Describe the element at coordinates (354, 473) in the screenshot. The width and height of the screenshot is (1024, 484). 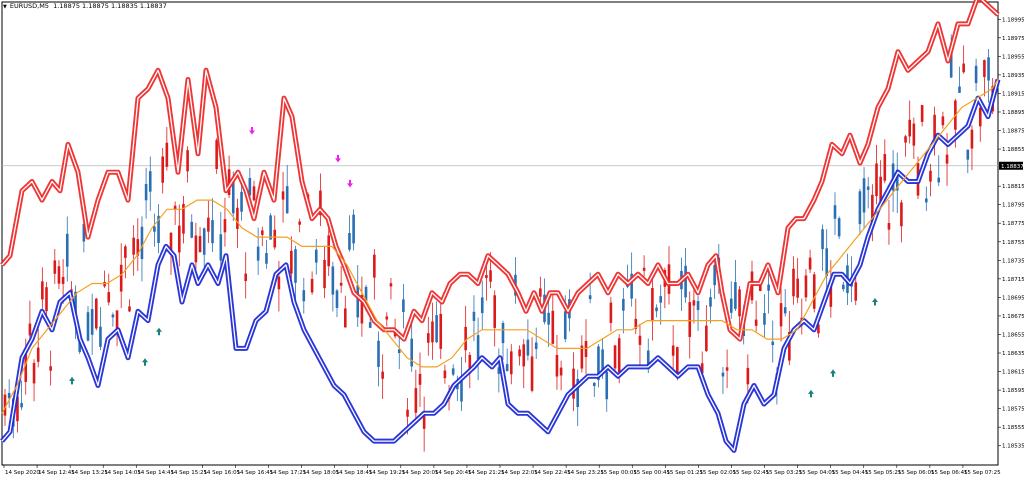
I see `x-tick-label: 14 Sep 18:45` at that location.